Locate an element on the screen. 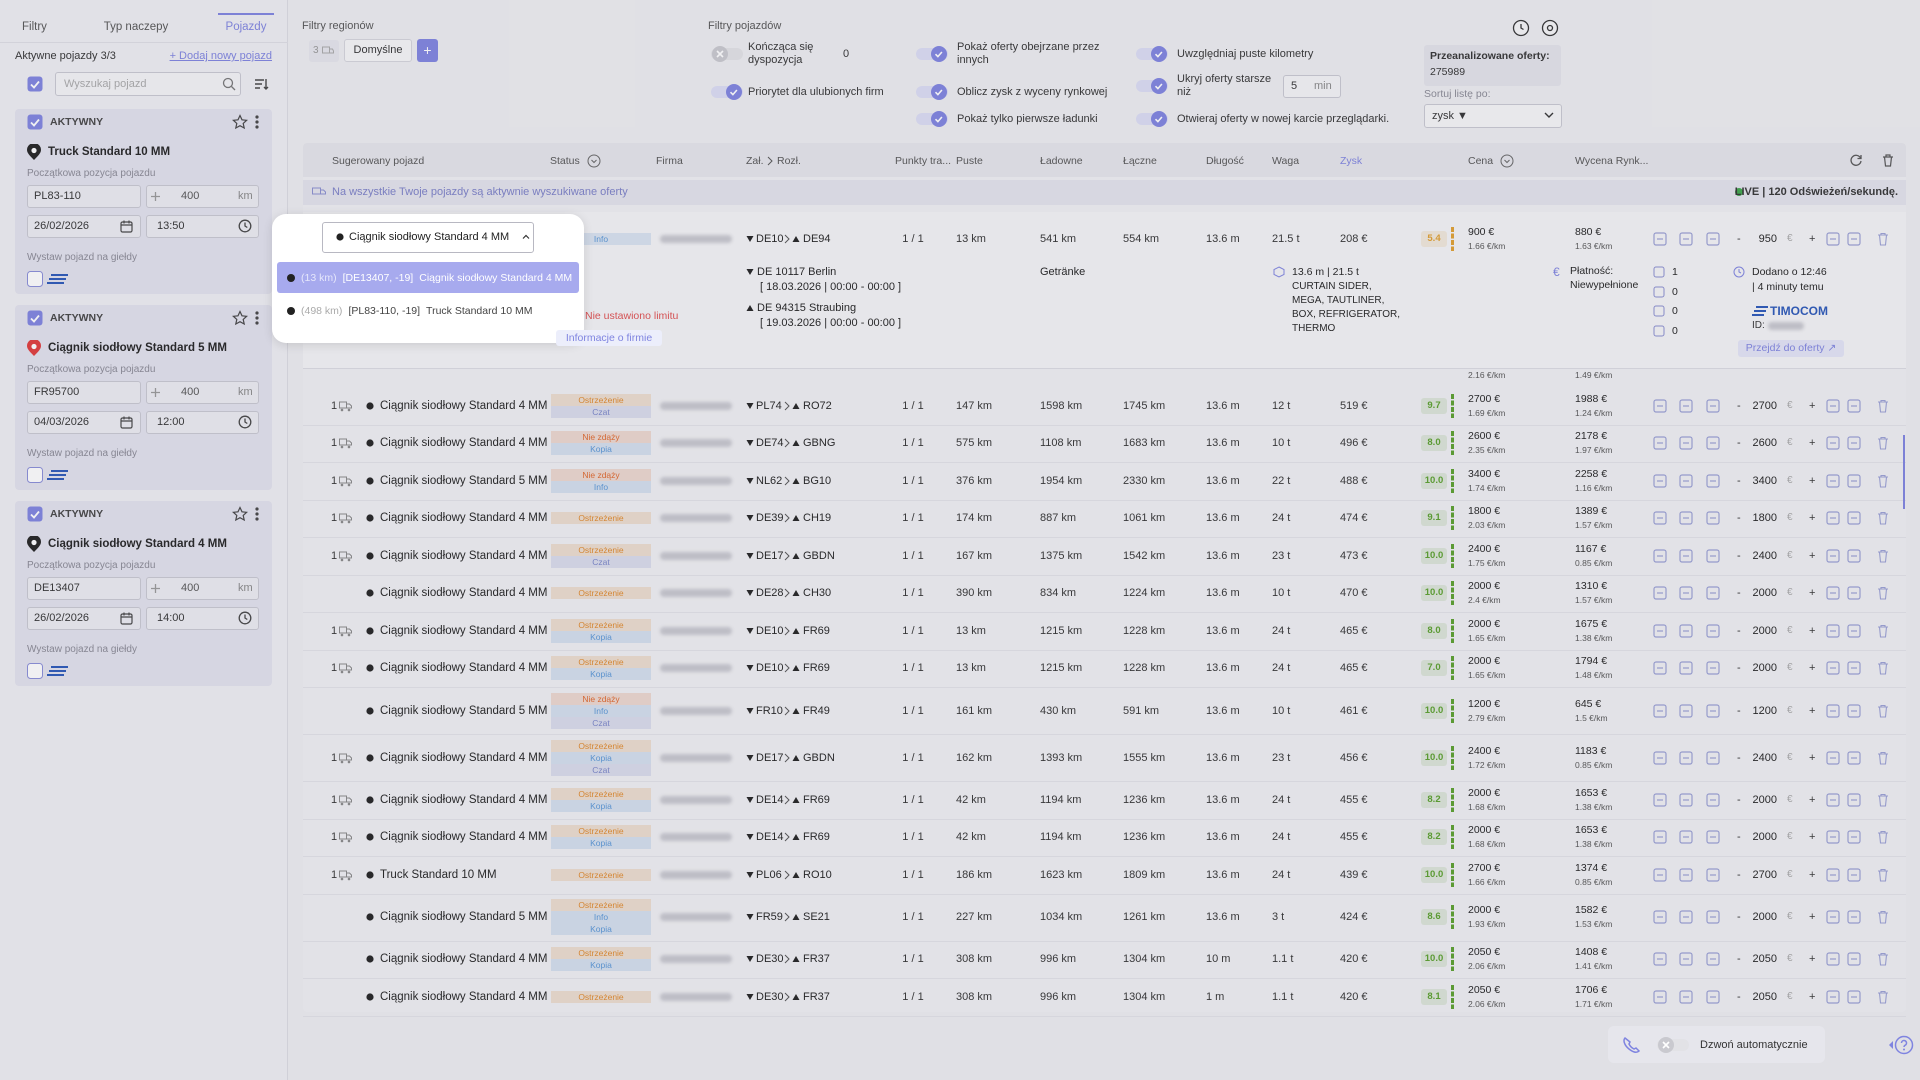 This screenshot has width=1920, height=1080. time-input is located at coordinates (202, 422).